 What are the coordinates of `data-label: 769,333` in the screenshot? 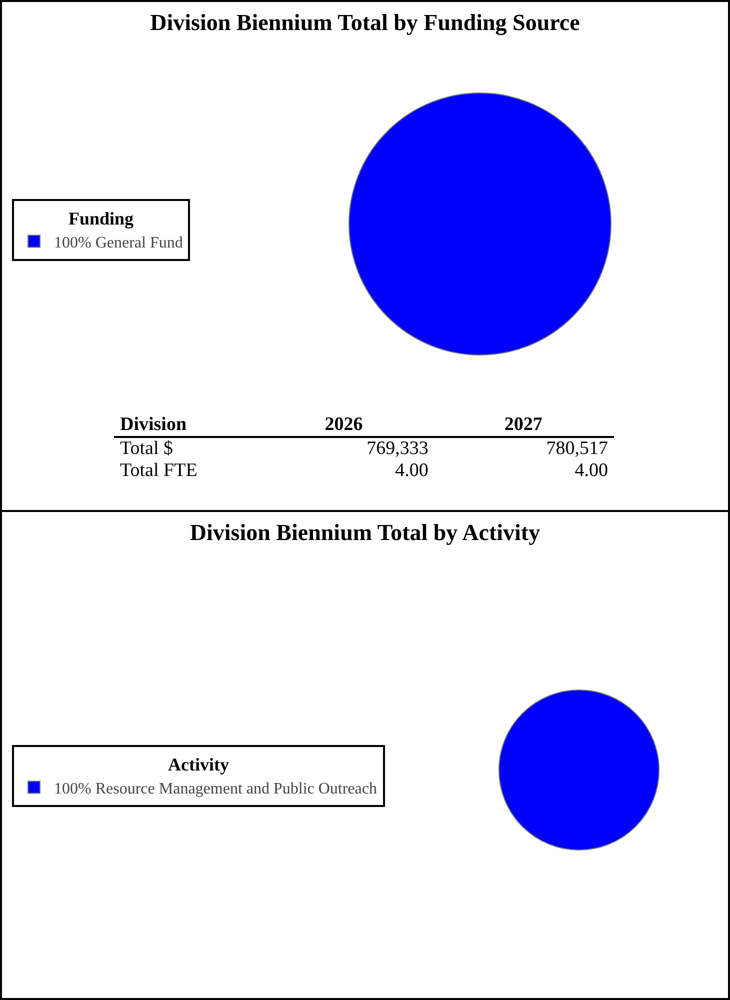 It's located at (398, 448).